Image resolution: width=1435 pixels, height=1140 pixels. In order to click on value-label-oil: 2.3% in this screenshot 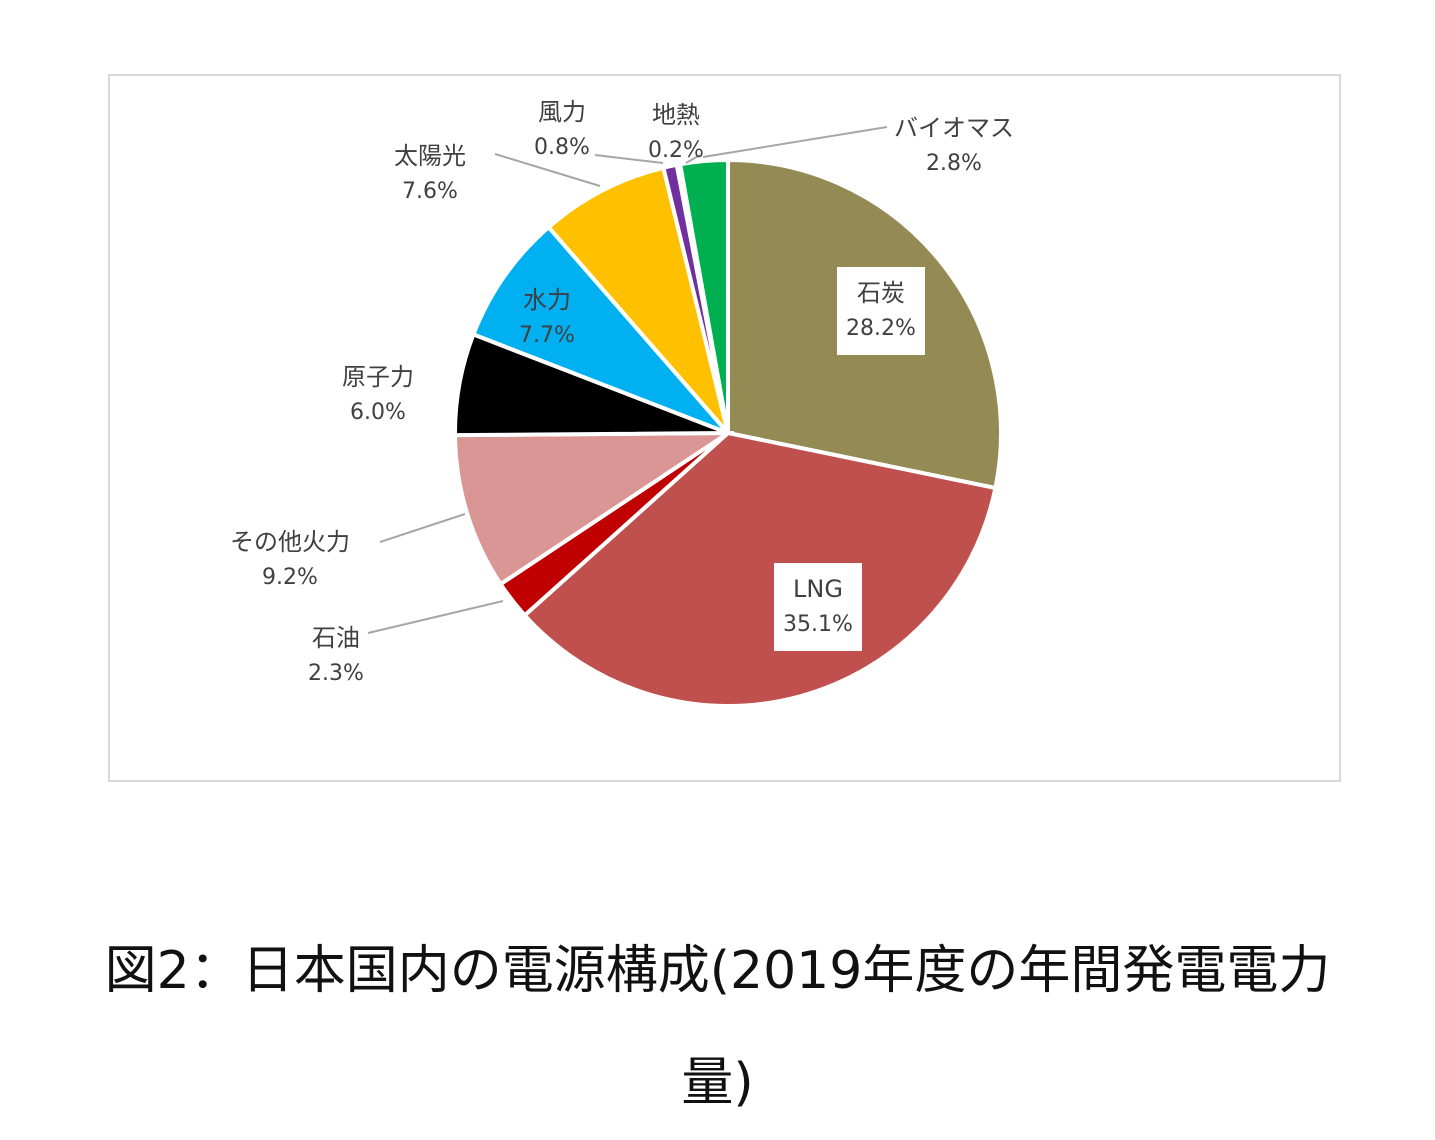, I will do `click(336, 673)`.